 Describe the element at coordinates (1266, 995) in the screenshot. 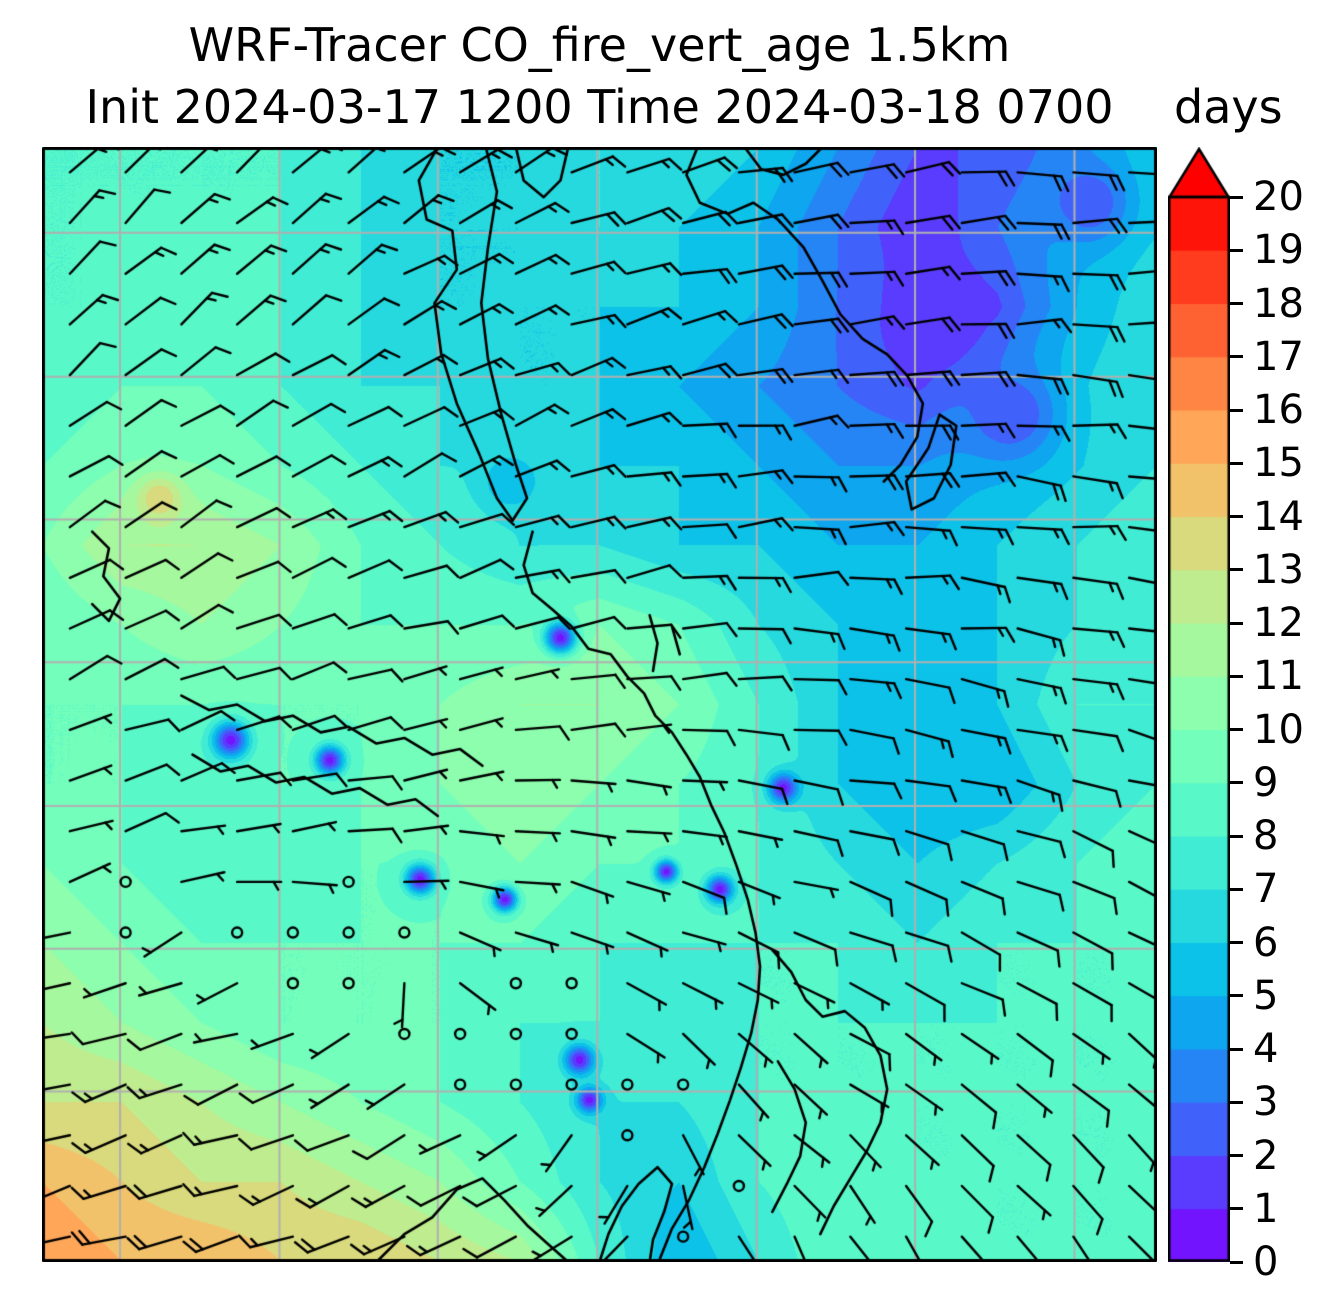

I see `colorbar-tick-label: 5` at that location.